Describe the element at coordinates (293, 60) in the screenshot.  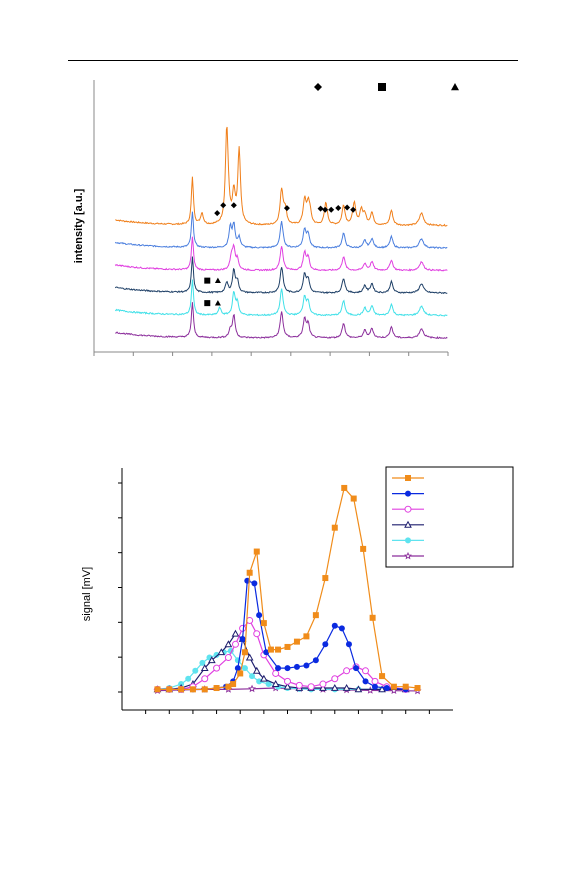
I see `header-rule` at that location.